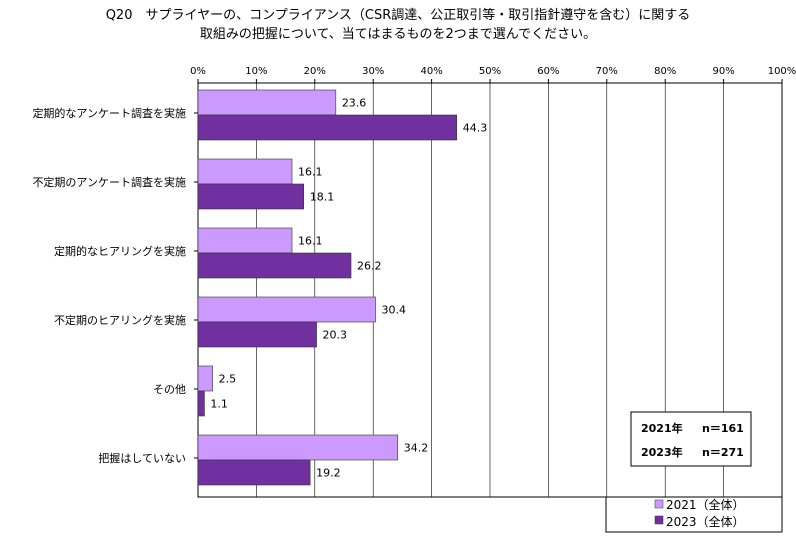 This screenshot has height=544, width=796. I want to click on x-tick-label: 90%, so click(723, 71).